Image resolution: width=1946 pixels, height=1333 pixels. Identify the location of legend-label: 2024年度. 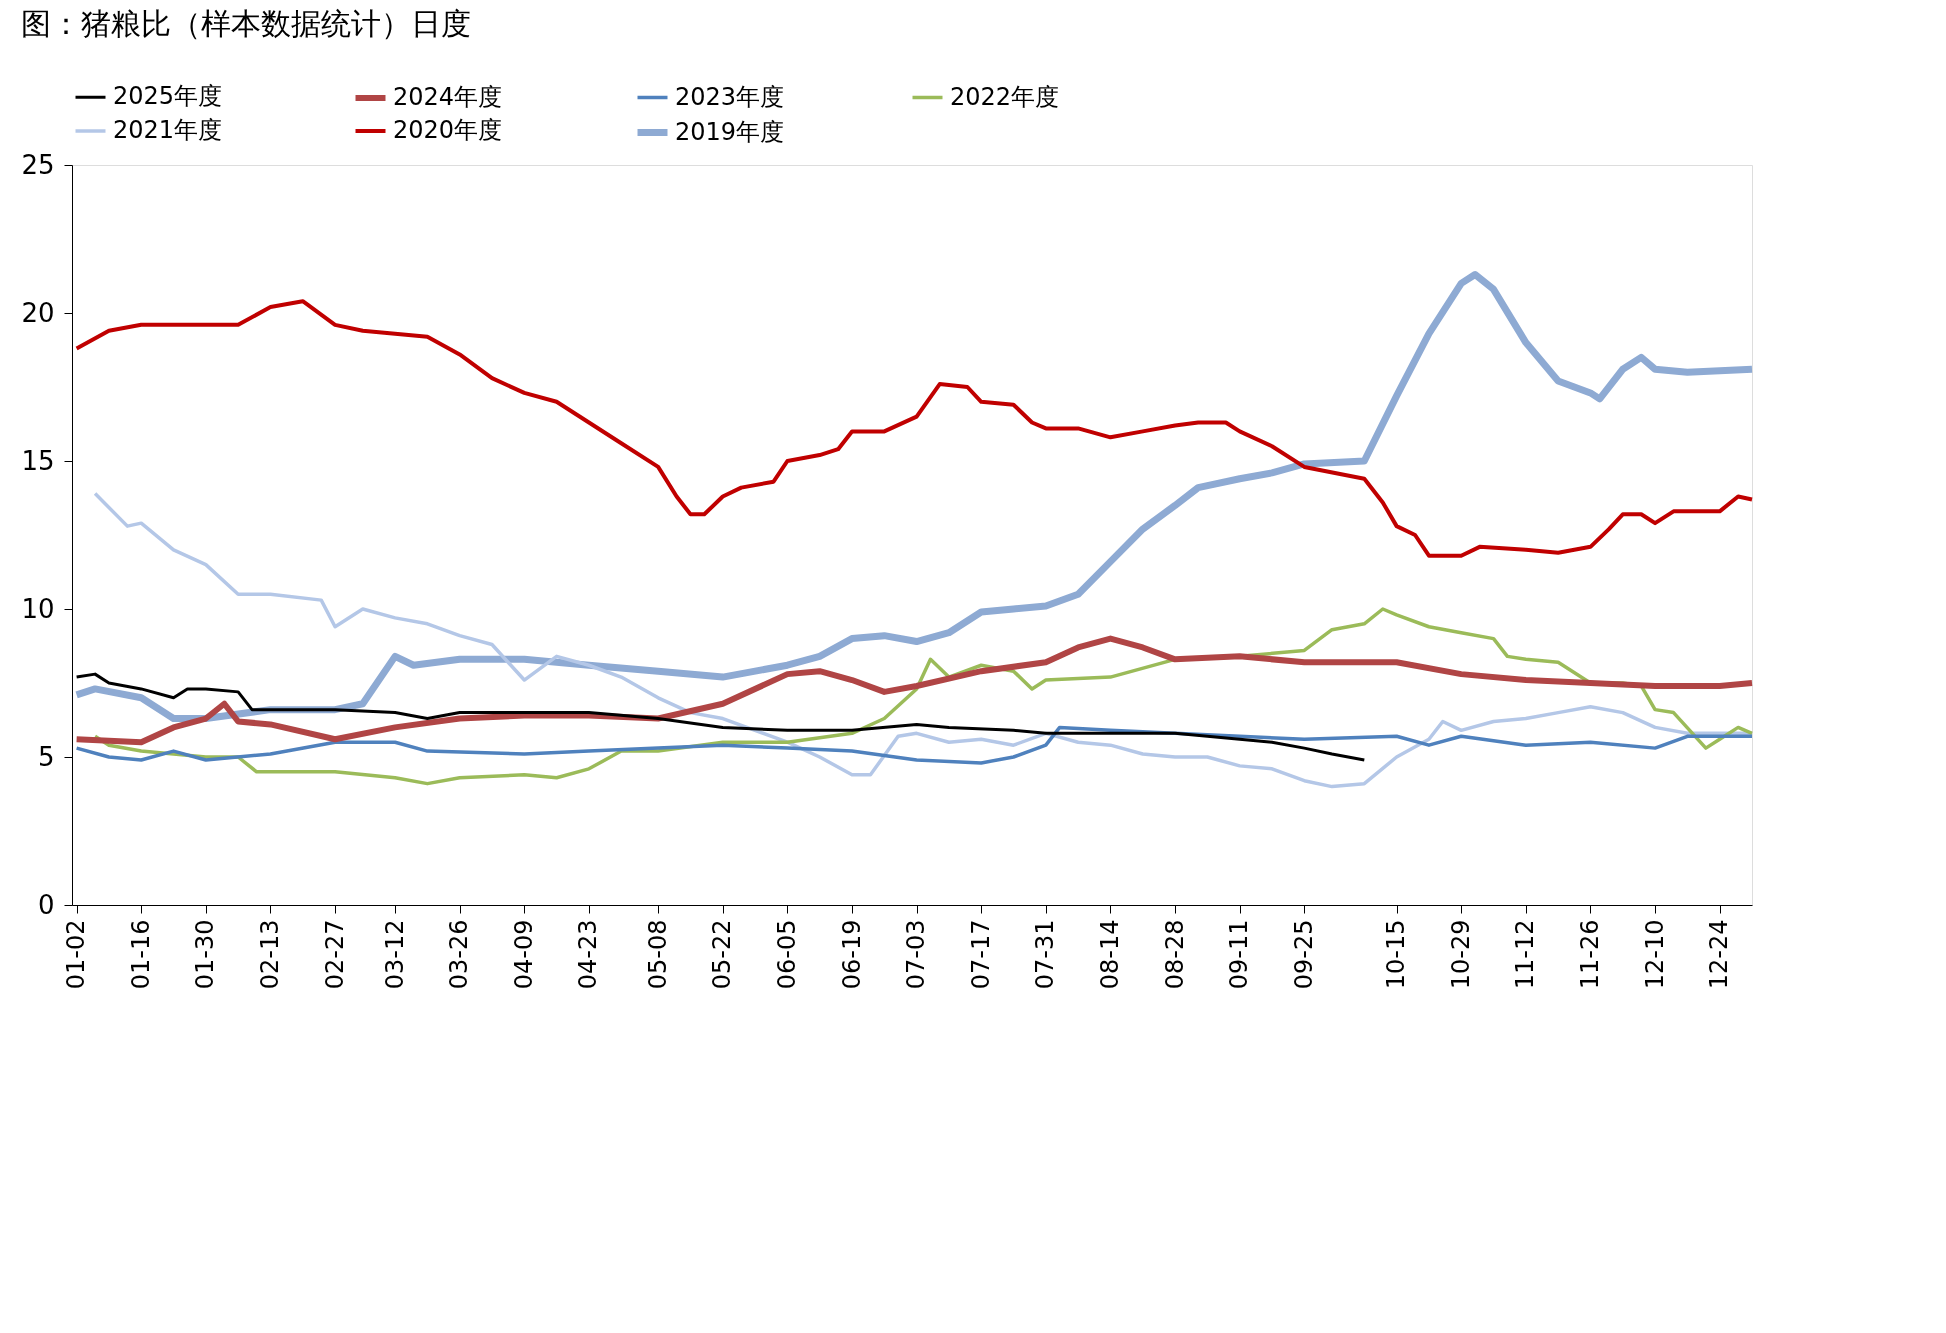
(448, 97).